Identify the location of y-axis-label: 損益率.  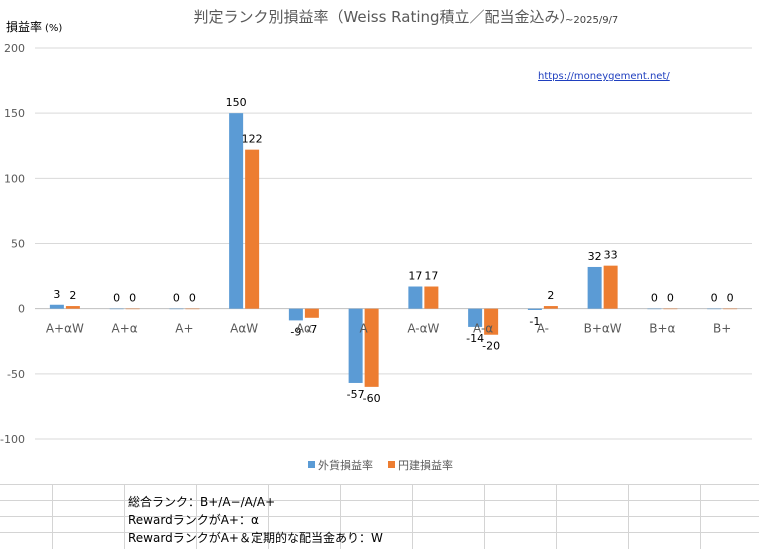
(24, 26).